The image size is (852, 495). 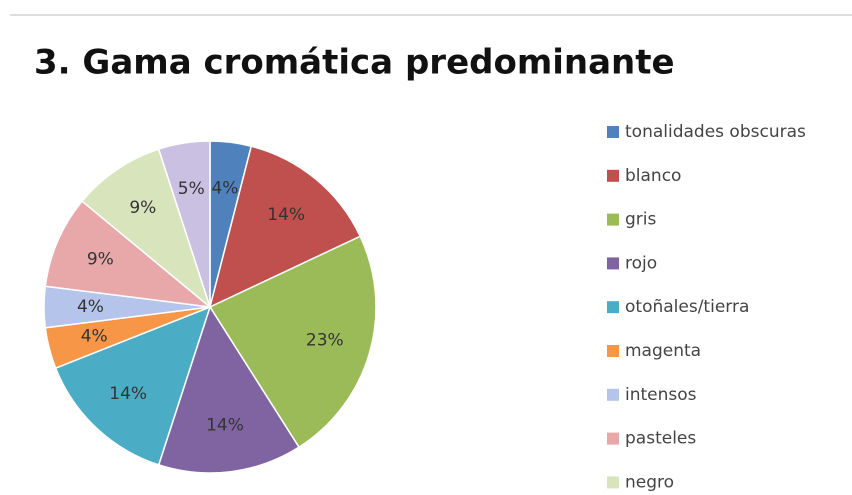 I want to click on legend-label: pasteles, so click(x=660, y=439).